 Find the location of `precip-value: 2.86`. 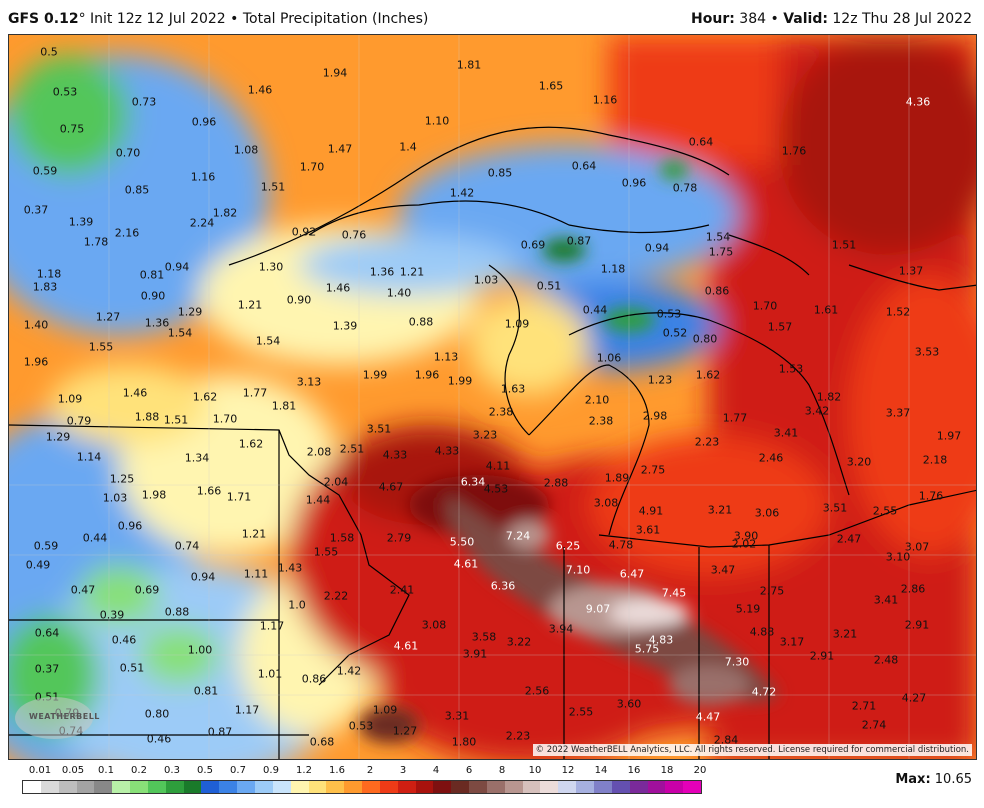

precip-value: 2.86 is located at coordinates (913, 589).